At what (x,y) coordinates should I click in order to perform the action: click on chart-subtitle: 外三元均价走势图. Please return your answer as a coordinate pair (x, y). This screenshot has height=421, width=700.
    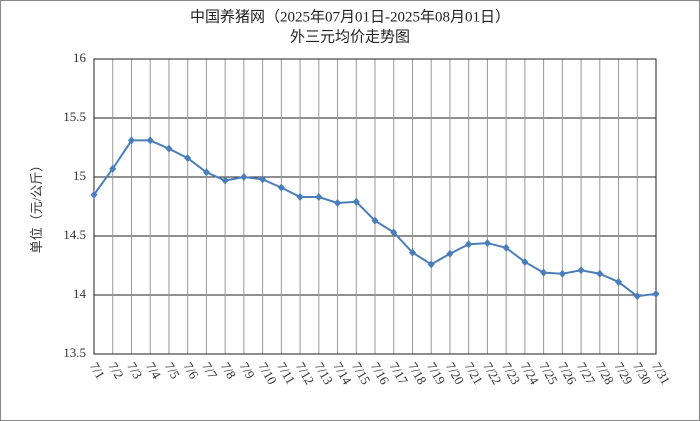
    Looking at the image, I should click on (350, 36).